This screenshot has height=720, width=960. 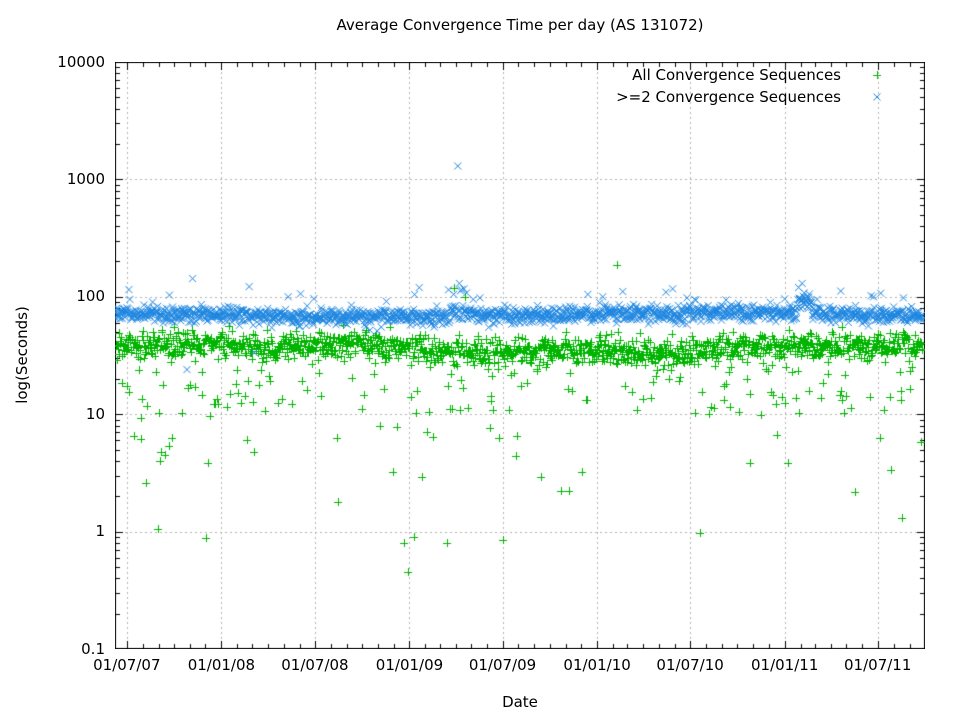 What do you see at coordinates (90, 296) in the screenshot?
I see `y-tick-label: 100` at bounding box center [90, 296].